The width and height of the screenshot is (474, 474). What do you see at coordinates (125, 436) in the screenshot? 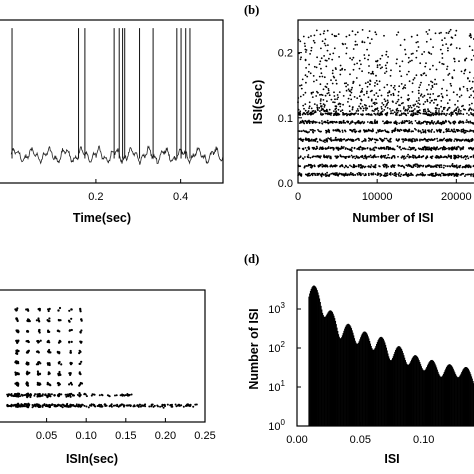
I see `panel-c-x-tick-label: 0.15` at bounding box center [125, 436].